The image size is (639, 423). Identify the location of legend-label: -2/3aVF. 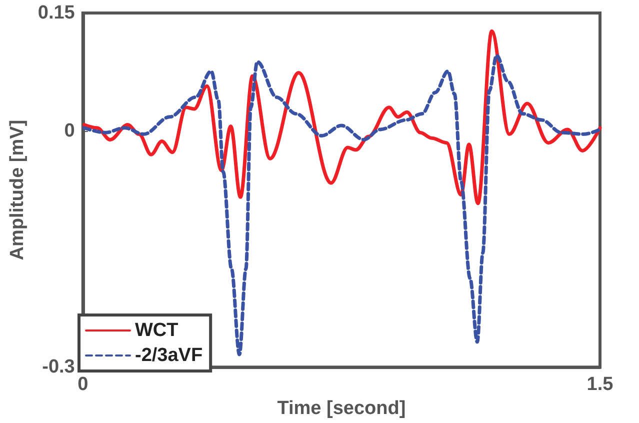
(169, 355).